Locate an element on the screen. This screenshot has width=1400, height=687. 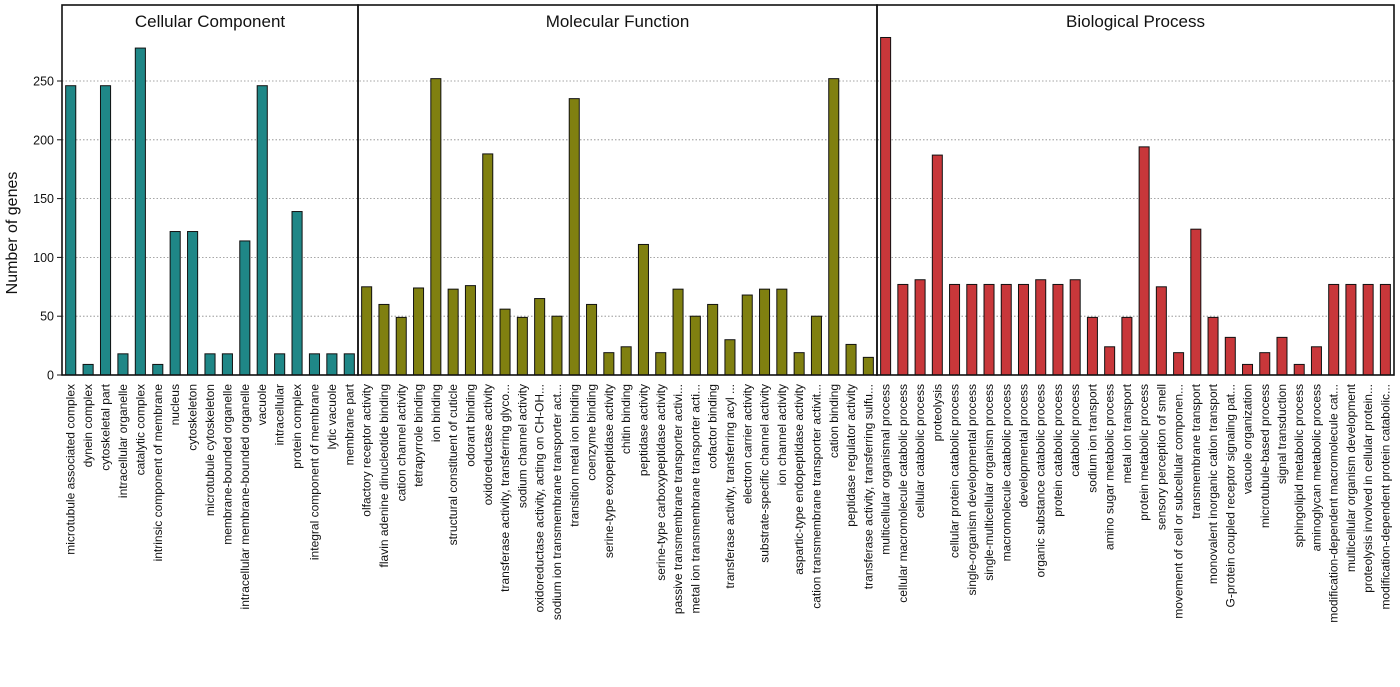
category-label: cytoskeletal part is located at coordinates (106, 426).